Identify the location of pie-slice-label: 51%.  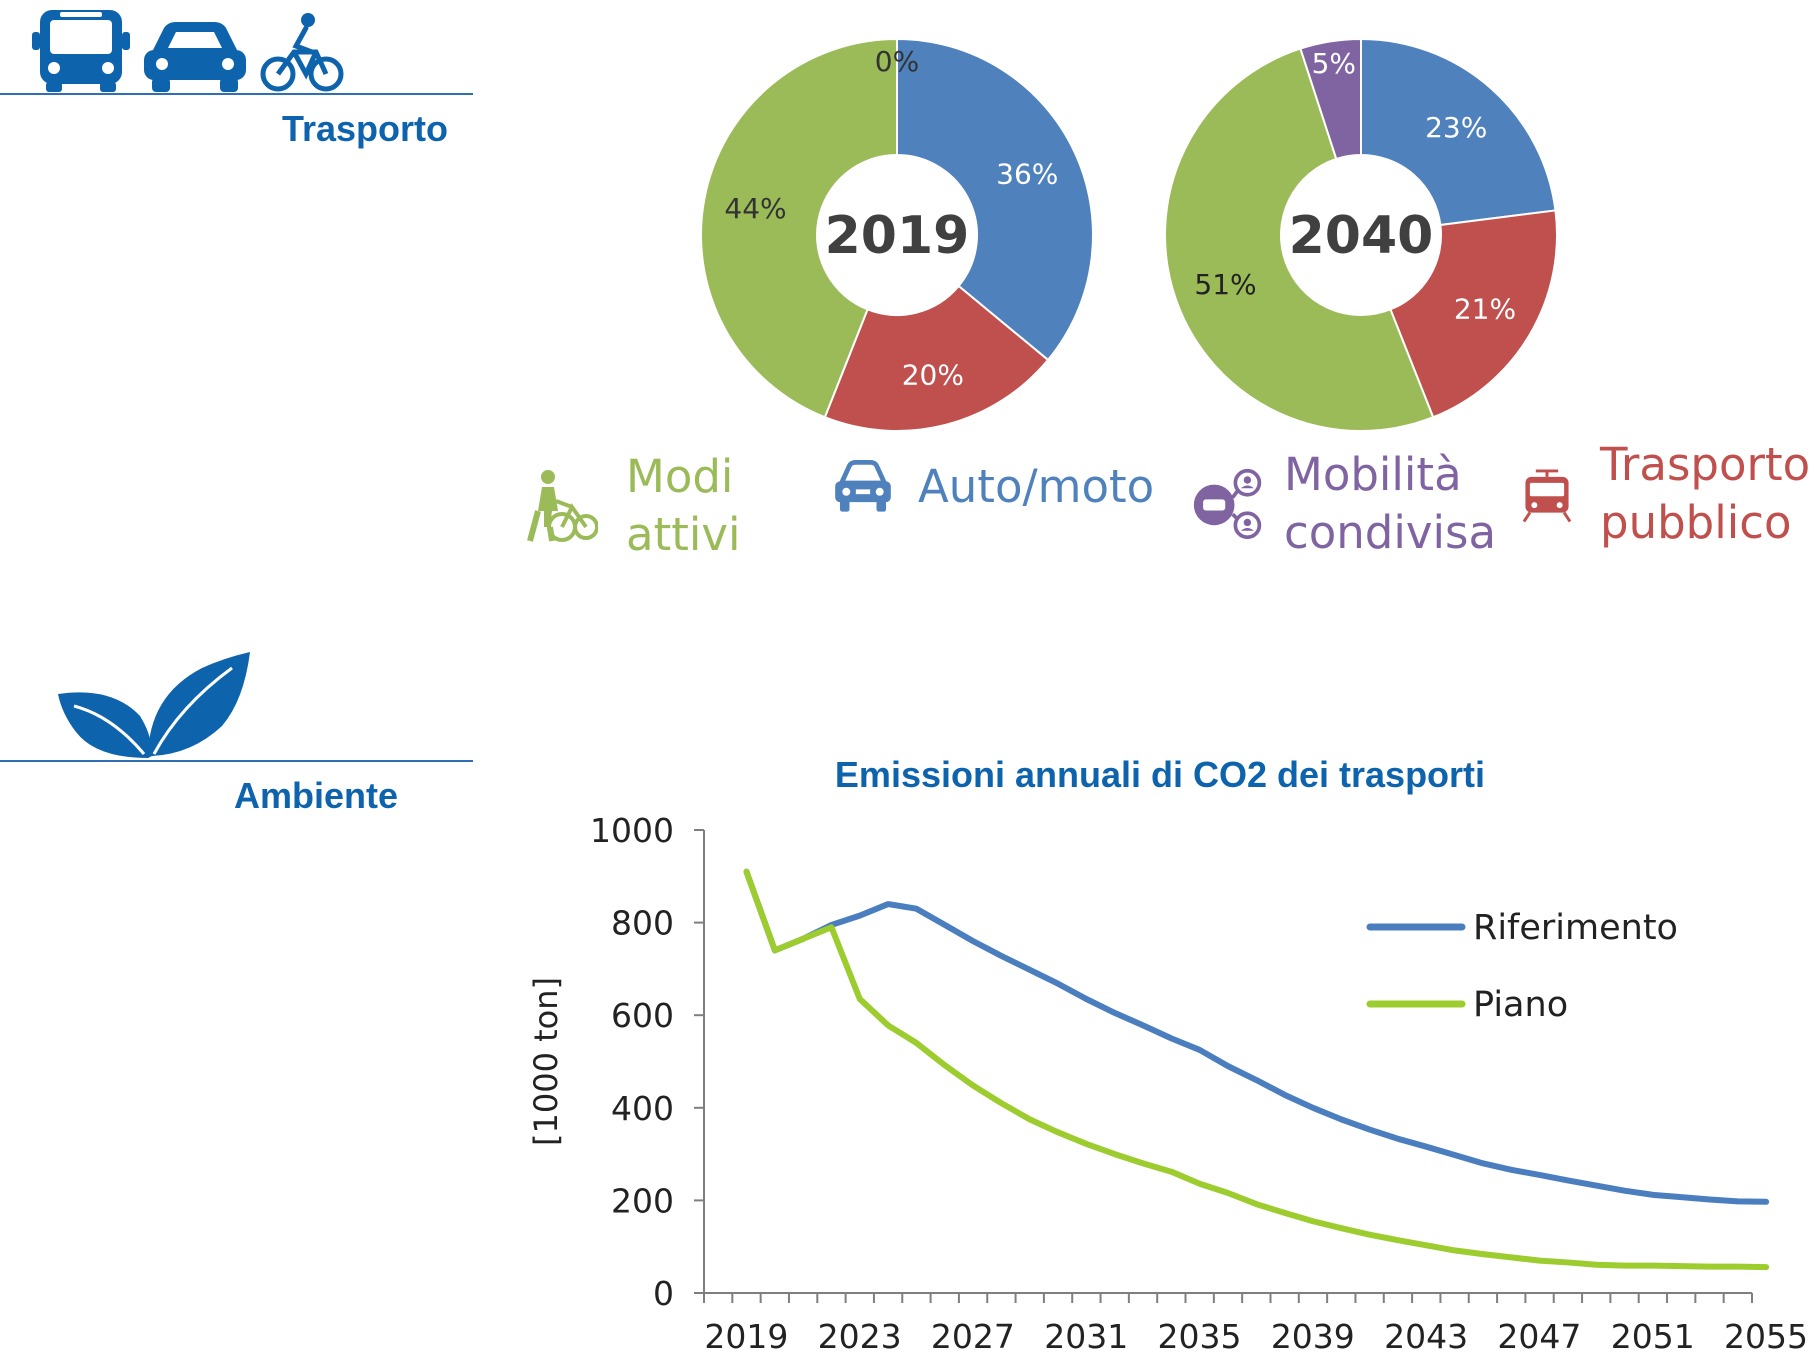
(1225, 284).